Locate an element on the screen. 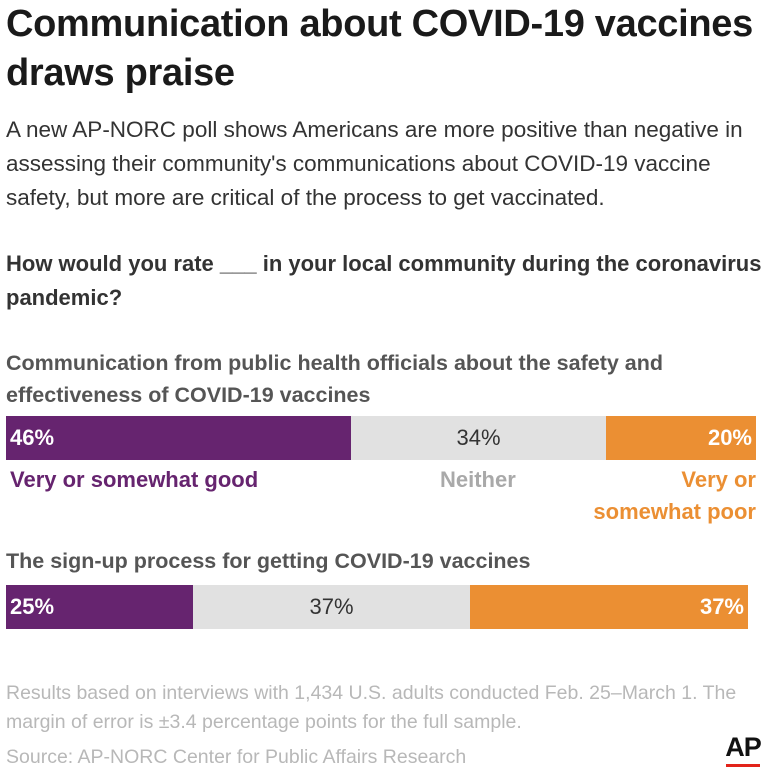  bar-segment-good-0: 46% is located at coordinates (178, 438).